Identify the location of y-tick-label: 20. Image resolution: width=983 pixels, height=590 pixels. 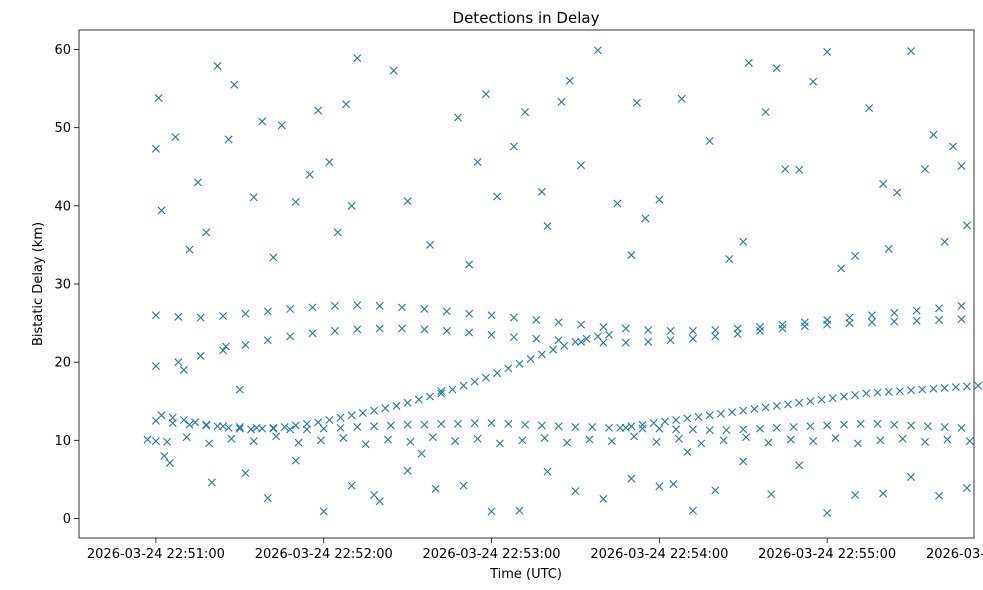
(62, 363).